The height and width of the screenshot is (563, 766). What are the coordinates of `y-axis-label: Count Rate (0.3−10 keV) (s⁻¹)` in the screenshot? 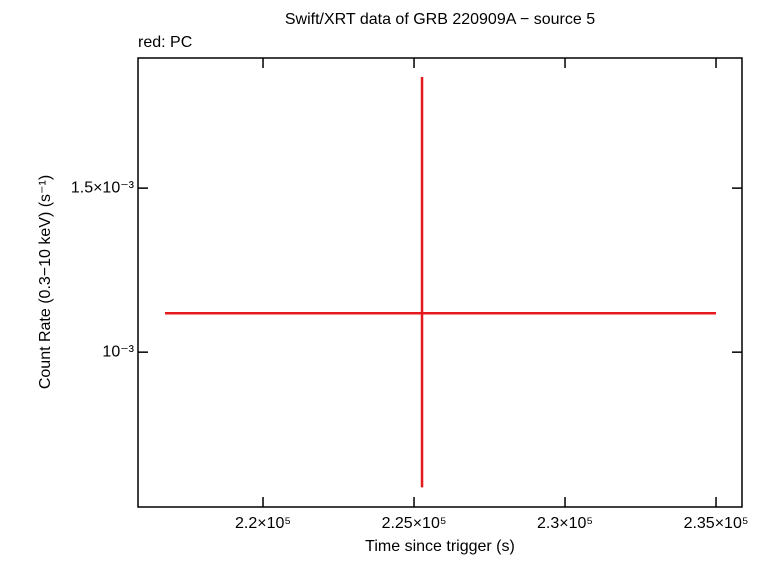 It's located at (45, 282).